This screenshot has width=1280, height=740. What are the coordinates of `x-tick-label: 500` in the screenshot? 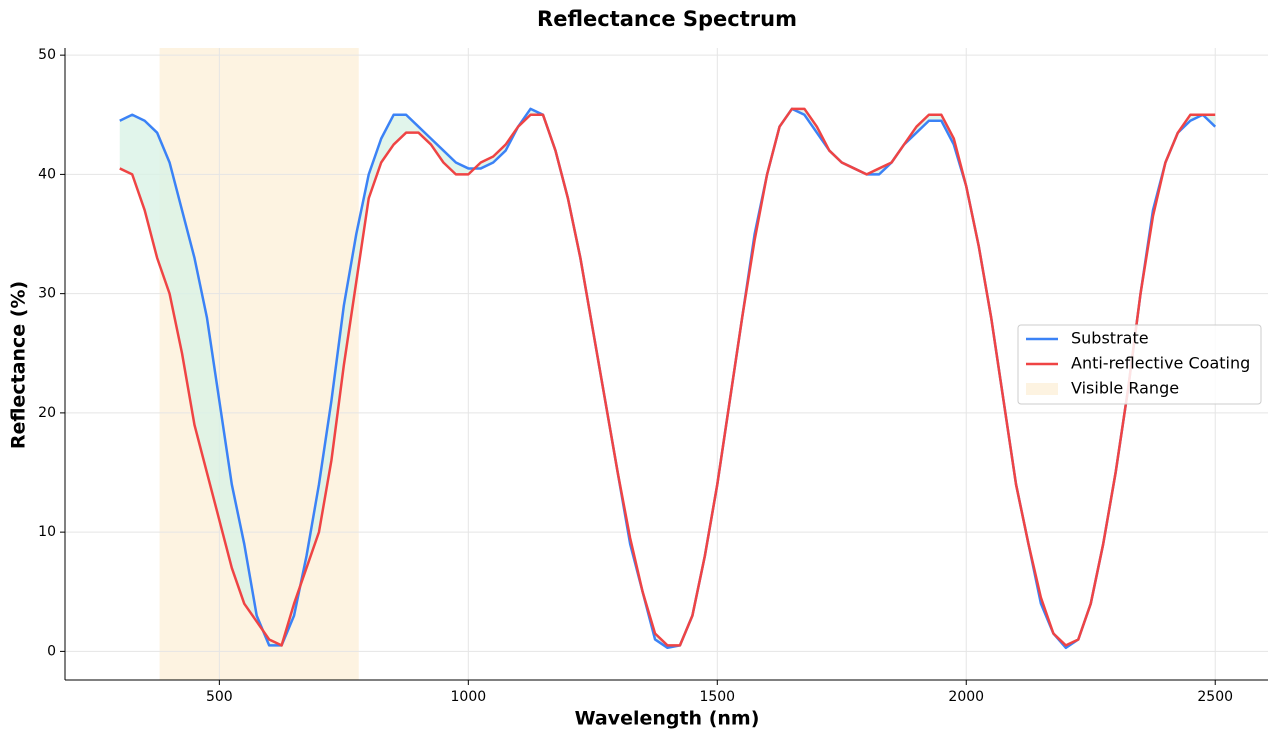 It's located at (219, 697).